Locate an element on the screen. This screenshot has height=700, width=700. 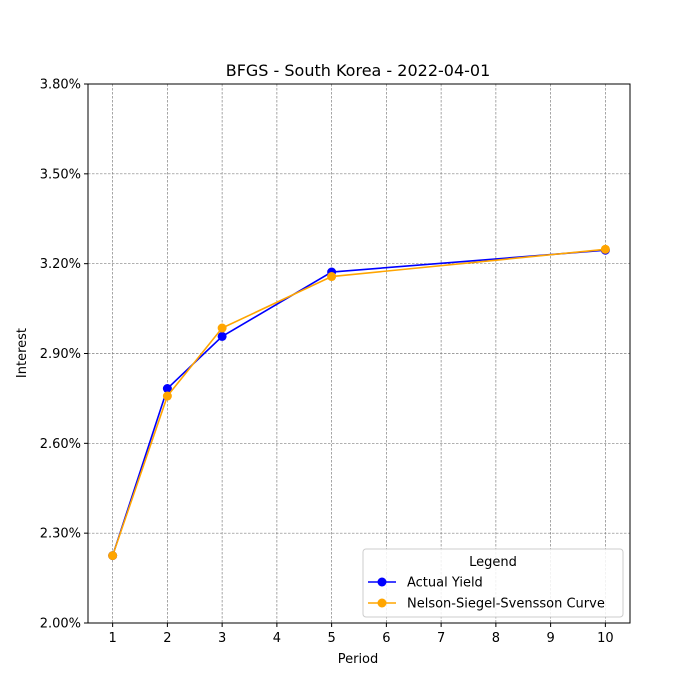
x-tick-label: 1 is located at coordinates (112, 638).